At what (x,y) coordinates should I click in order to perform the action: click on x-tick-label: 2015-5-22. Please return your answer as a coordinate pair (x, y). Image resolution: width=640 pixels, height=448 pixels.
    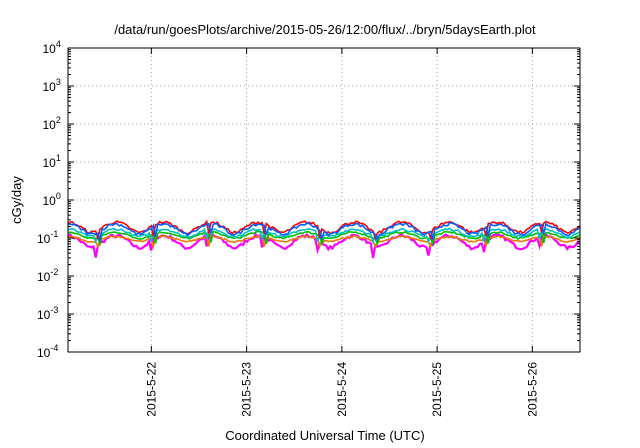
    Looking at the image, I should click on (151, 389).